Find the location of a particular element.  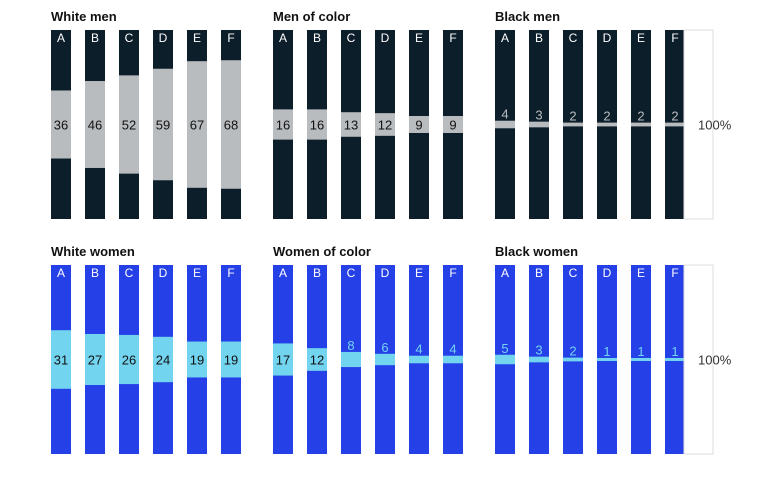

bar-value-label: 59 is located at coordinates (163, 125).